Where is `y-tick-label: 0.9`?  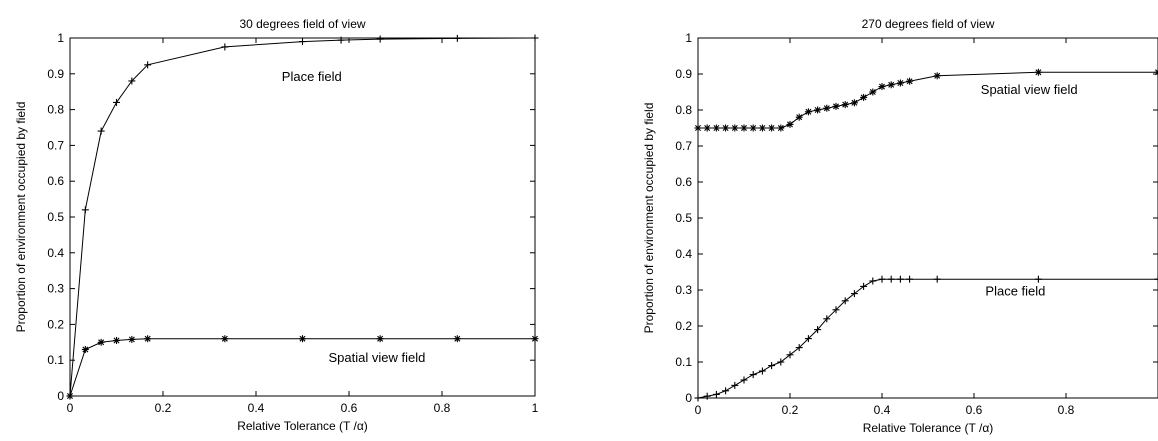
y-tick-label: 0.9 is located at coordinates (683, 74).